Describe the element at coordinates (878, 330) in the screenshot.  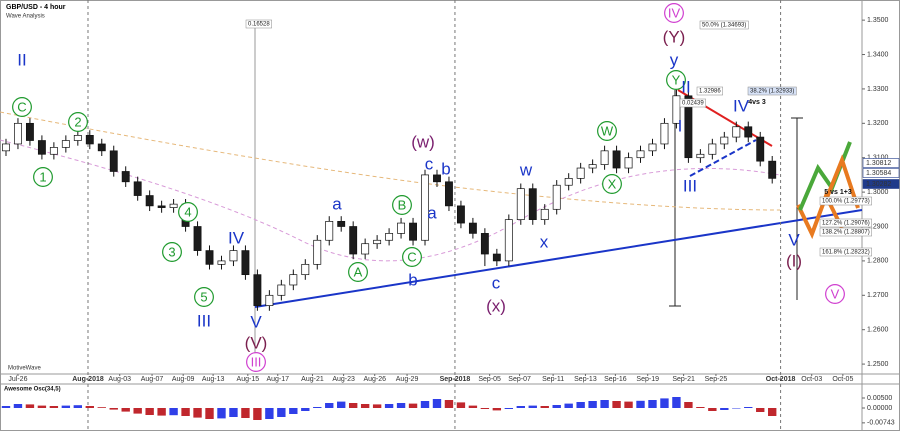
I see `y-tick-label: 1.2600` at that location.